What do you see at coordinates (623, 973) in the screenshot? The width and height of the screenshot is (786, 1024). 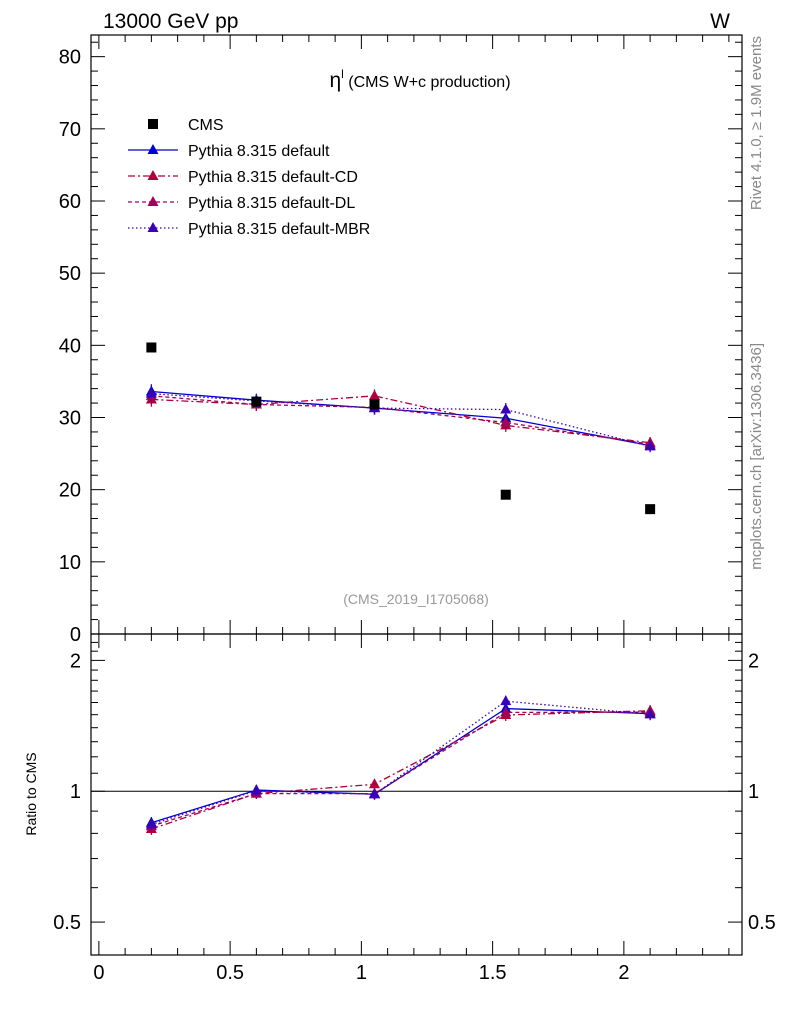 I see `x-tick-label: 2` at bounding box center [623, 973].